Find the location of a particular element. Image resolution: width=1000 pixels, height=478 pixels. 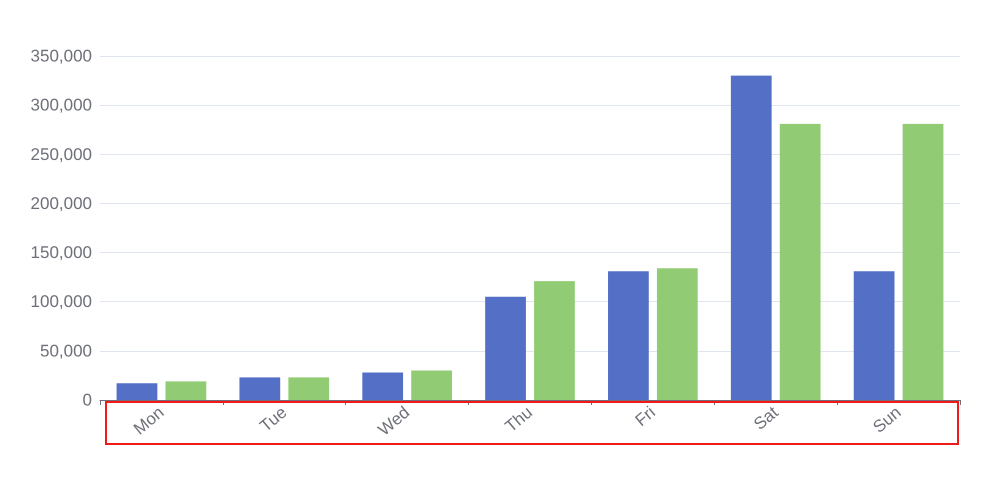

x-tick-label: Mon is located at coordinates (149, 420).